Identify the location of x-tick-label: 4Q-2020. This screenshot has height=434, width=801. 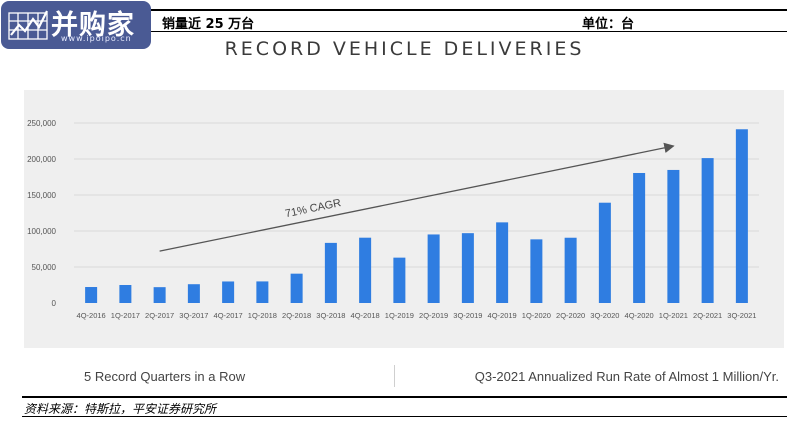
(639, 315).